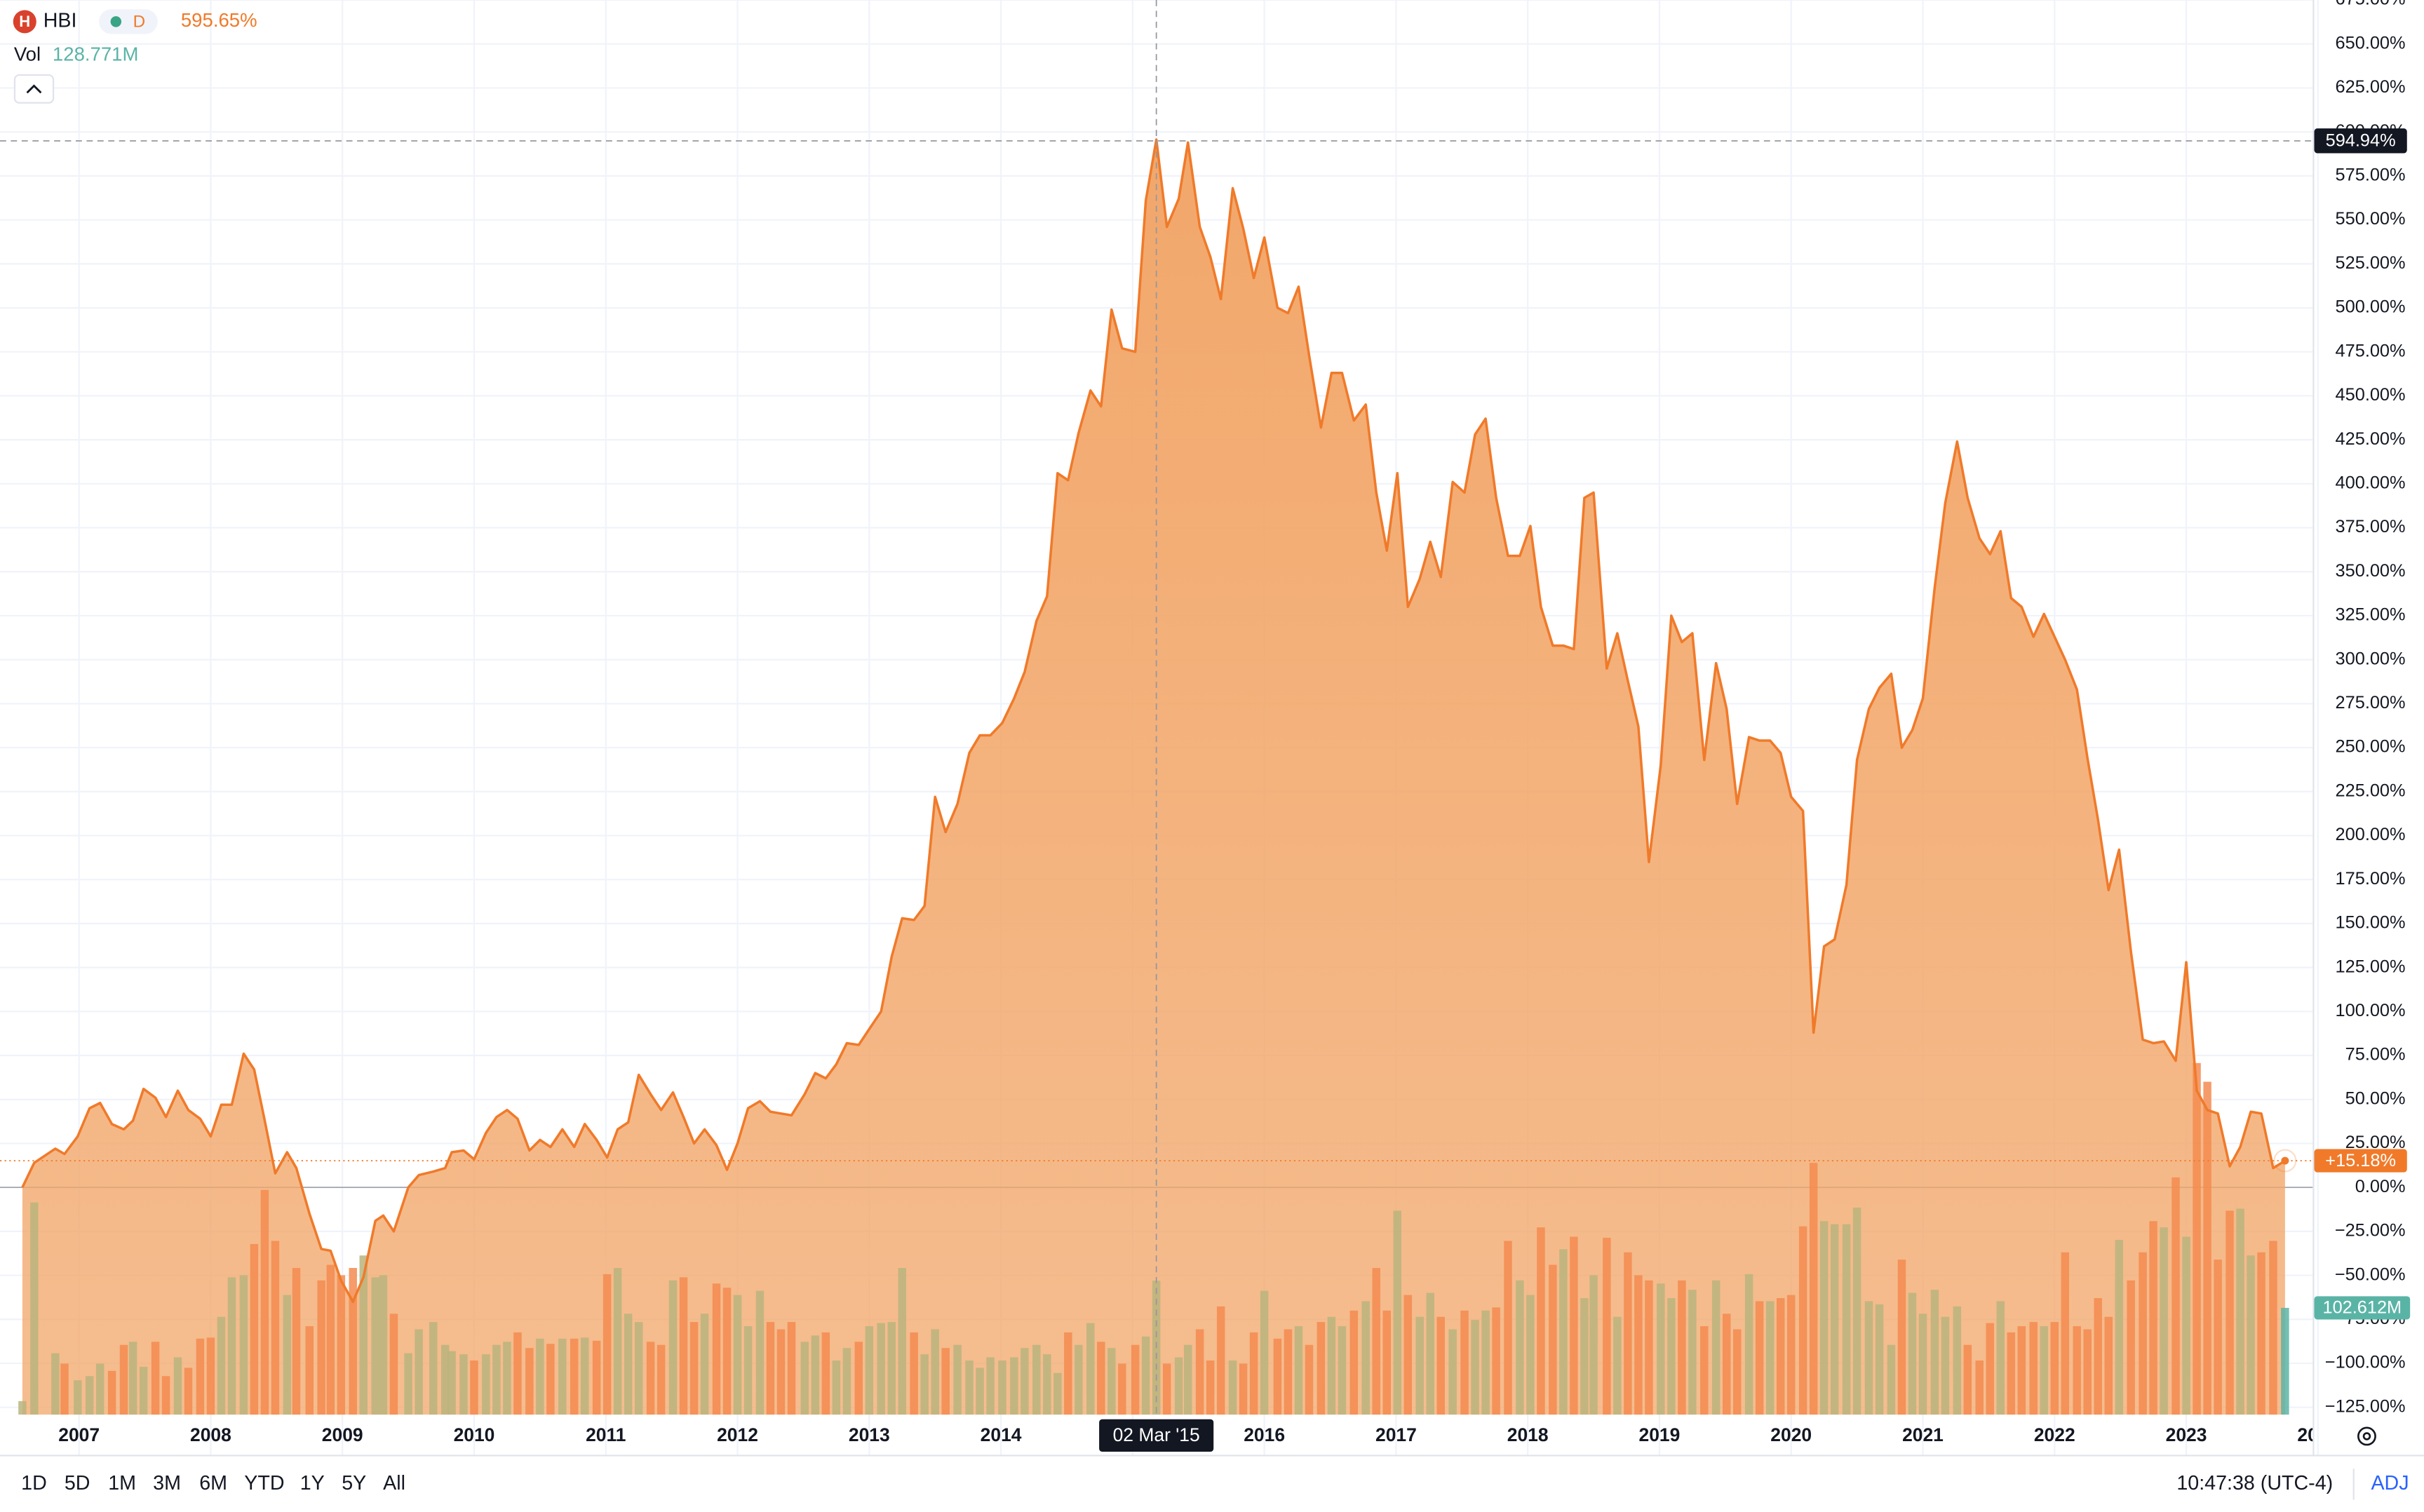 This screenshot has width=2424, height=1512. I want to click on range-button: All, so click(394, 1483).